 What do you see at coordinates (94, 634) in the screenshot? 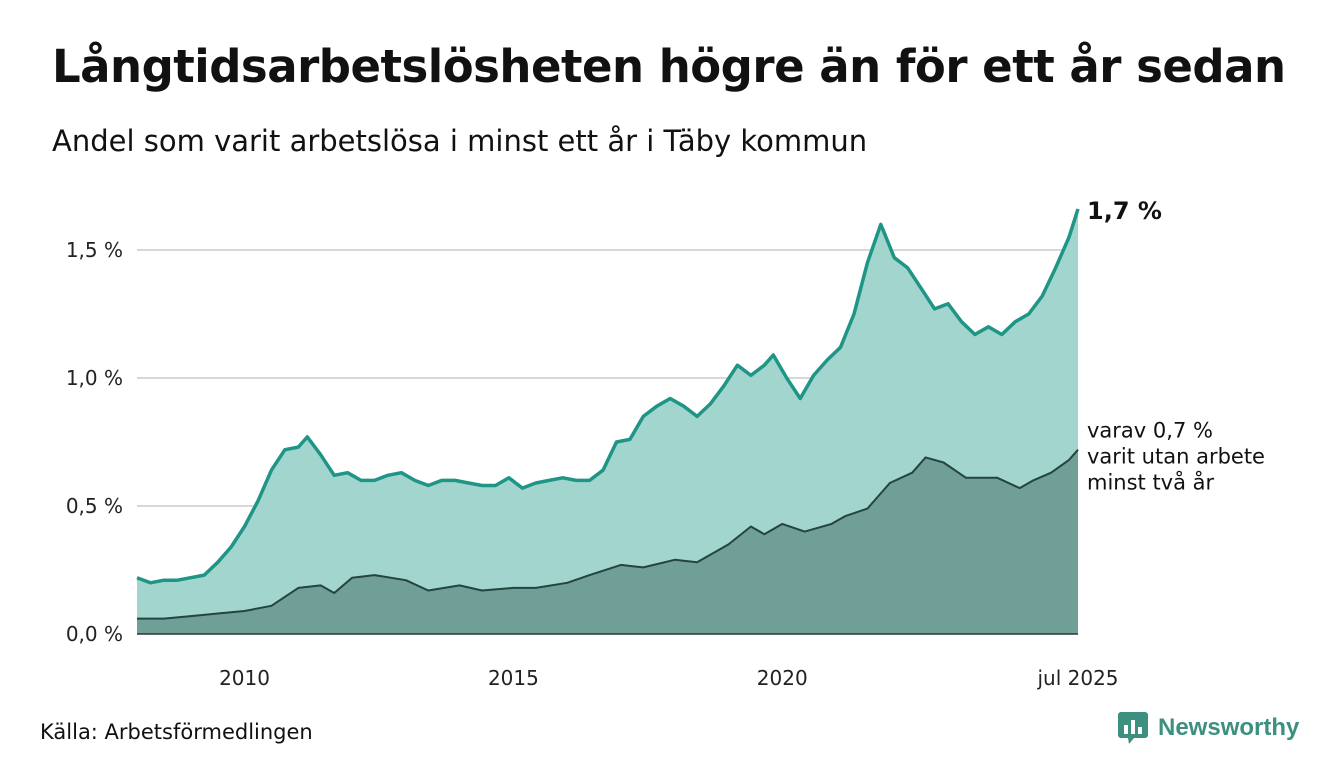
I see `y-tick-label: 0,0 %` at bounding box center [94, 634].